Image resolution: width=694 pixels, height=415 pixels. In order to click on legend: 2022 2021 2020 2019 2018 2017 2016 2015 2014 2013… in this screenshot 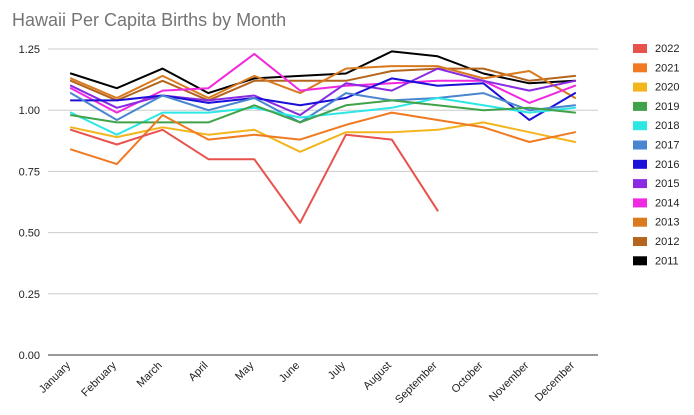, I will do `click(656, 155)`.